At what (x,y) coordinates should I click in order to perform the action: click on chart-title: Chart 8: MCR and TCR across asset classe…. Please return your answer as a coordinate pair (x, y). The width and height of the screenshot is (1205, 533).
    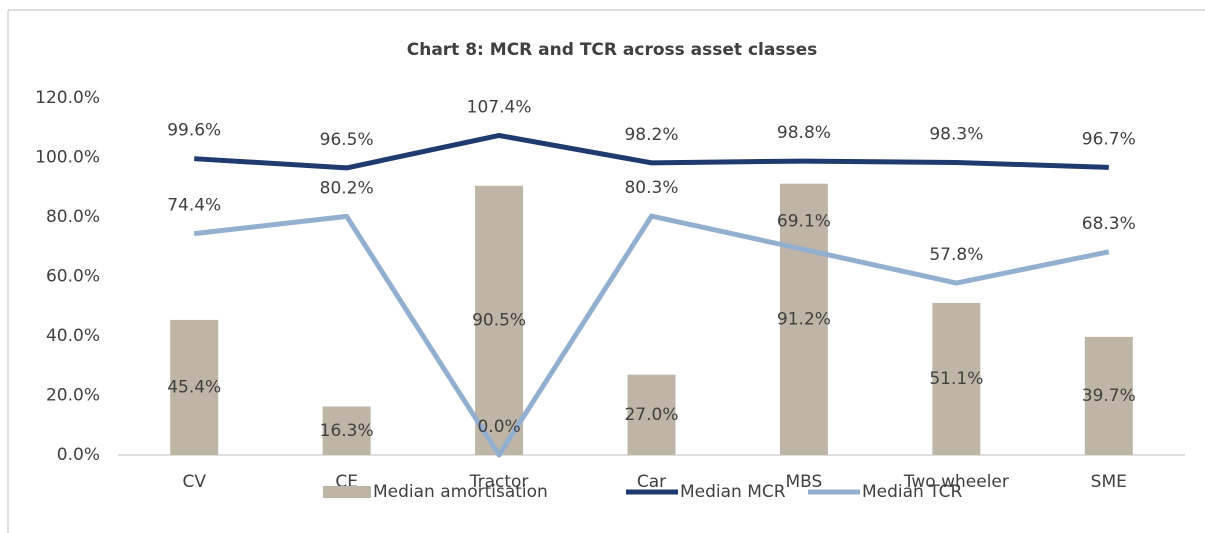
    Looking at the image, I should click on (612, 50).